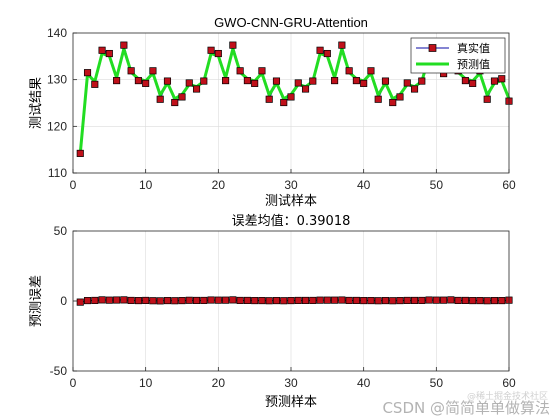 This screenshot has height=420, width=560. What do you see at coordinates (473, 64) in the screenshot?
I see `legend-label-predicted: 预测值` at bounding box center [473, 64].